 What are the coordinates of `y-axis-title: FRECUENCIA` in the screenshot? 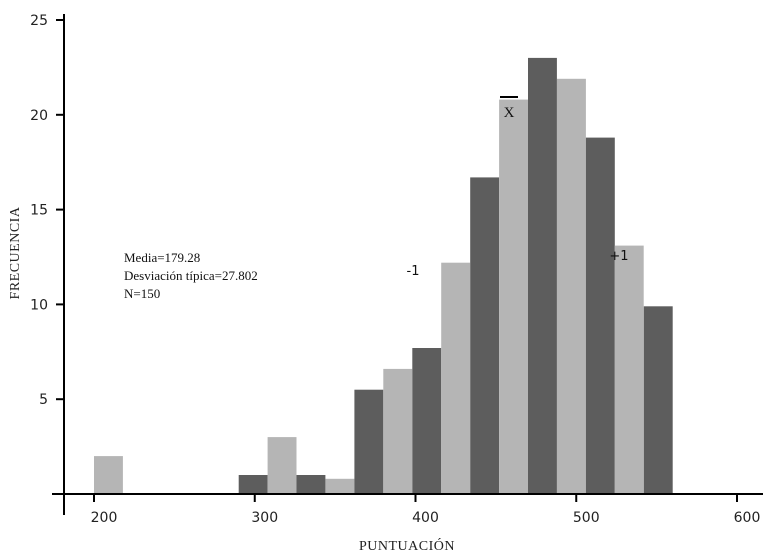 It's located at (15, 252).